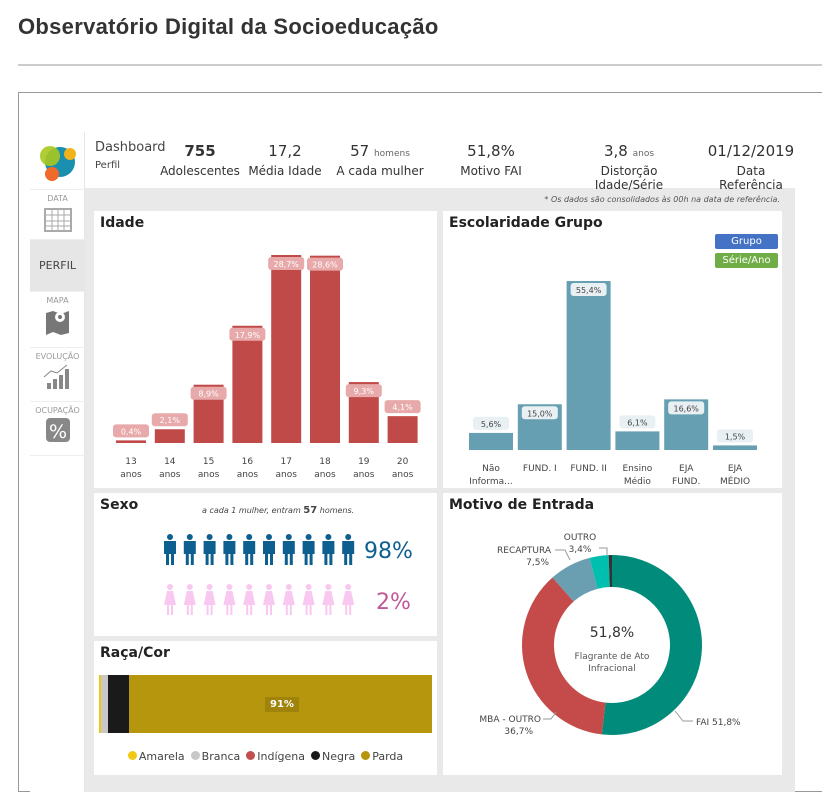  What do you see at coordinates (57, 462) in the screenshot?
I see `sidebar: DATA PERFIL MAPA EVOLUÇÃO OCUPAÇÃO %` at bounding box center [57, 462].